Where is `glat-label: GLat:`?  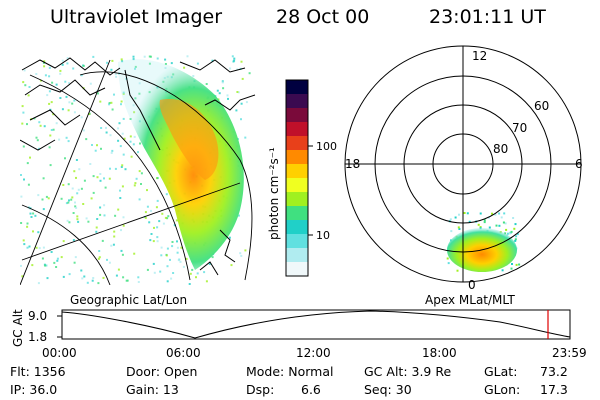 glat-label: GLat: is located at coordinates (501, 371).